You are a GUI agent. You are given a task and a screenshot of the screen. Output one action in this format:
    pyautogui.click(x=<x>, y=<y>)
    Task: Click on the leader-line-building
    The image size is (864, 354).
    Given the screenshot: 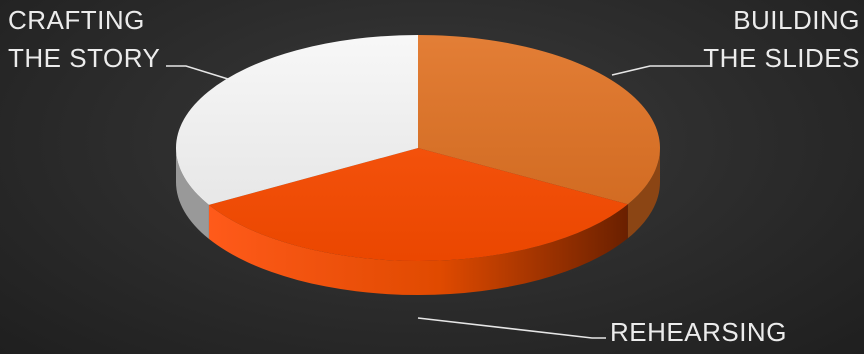 What is the action you would take?
    pyautogui.click(x=661, y=70)
    